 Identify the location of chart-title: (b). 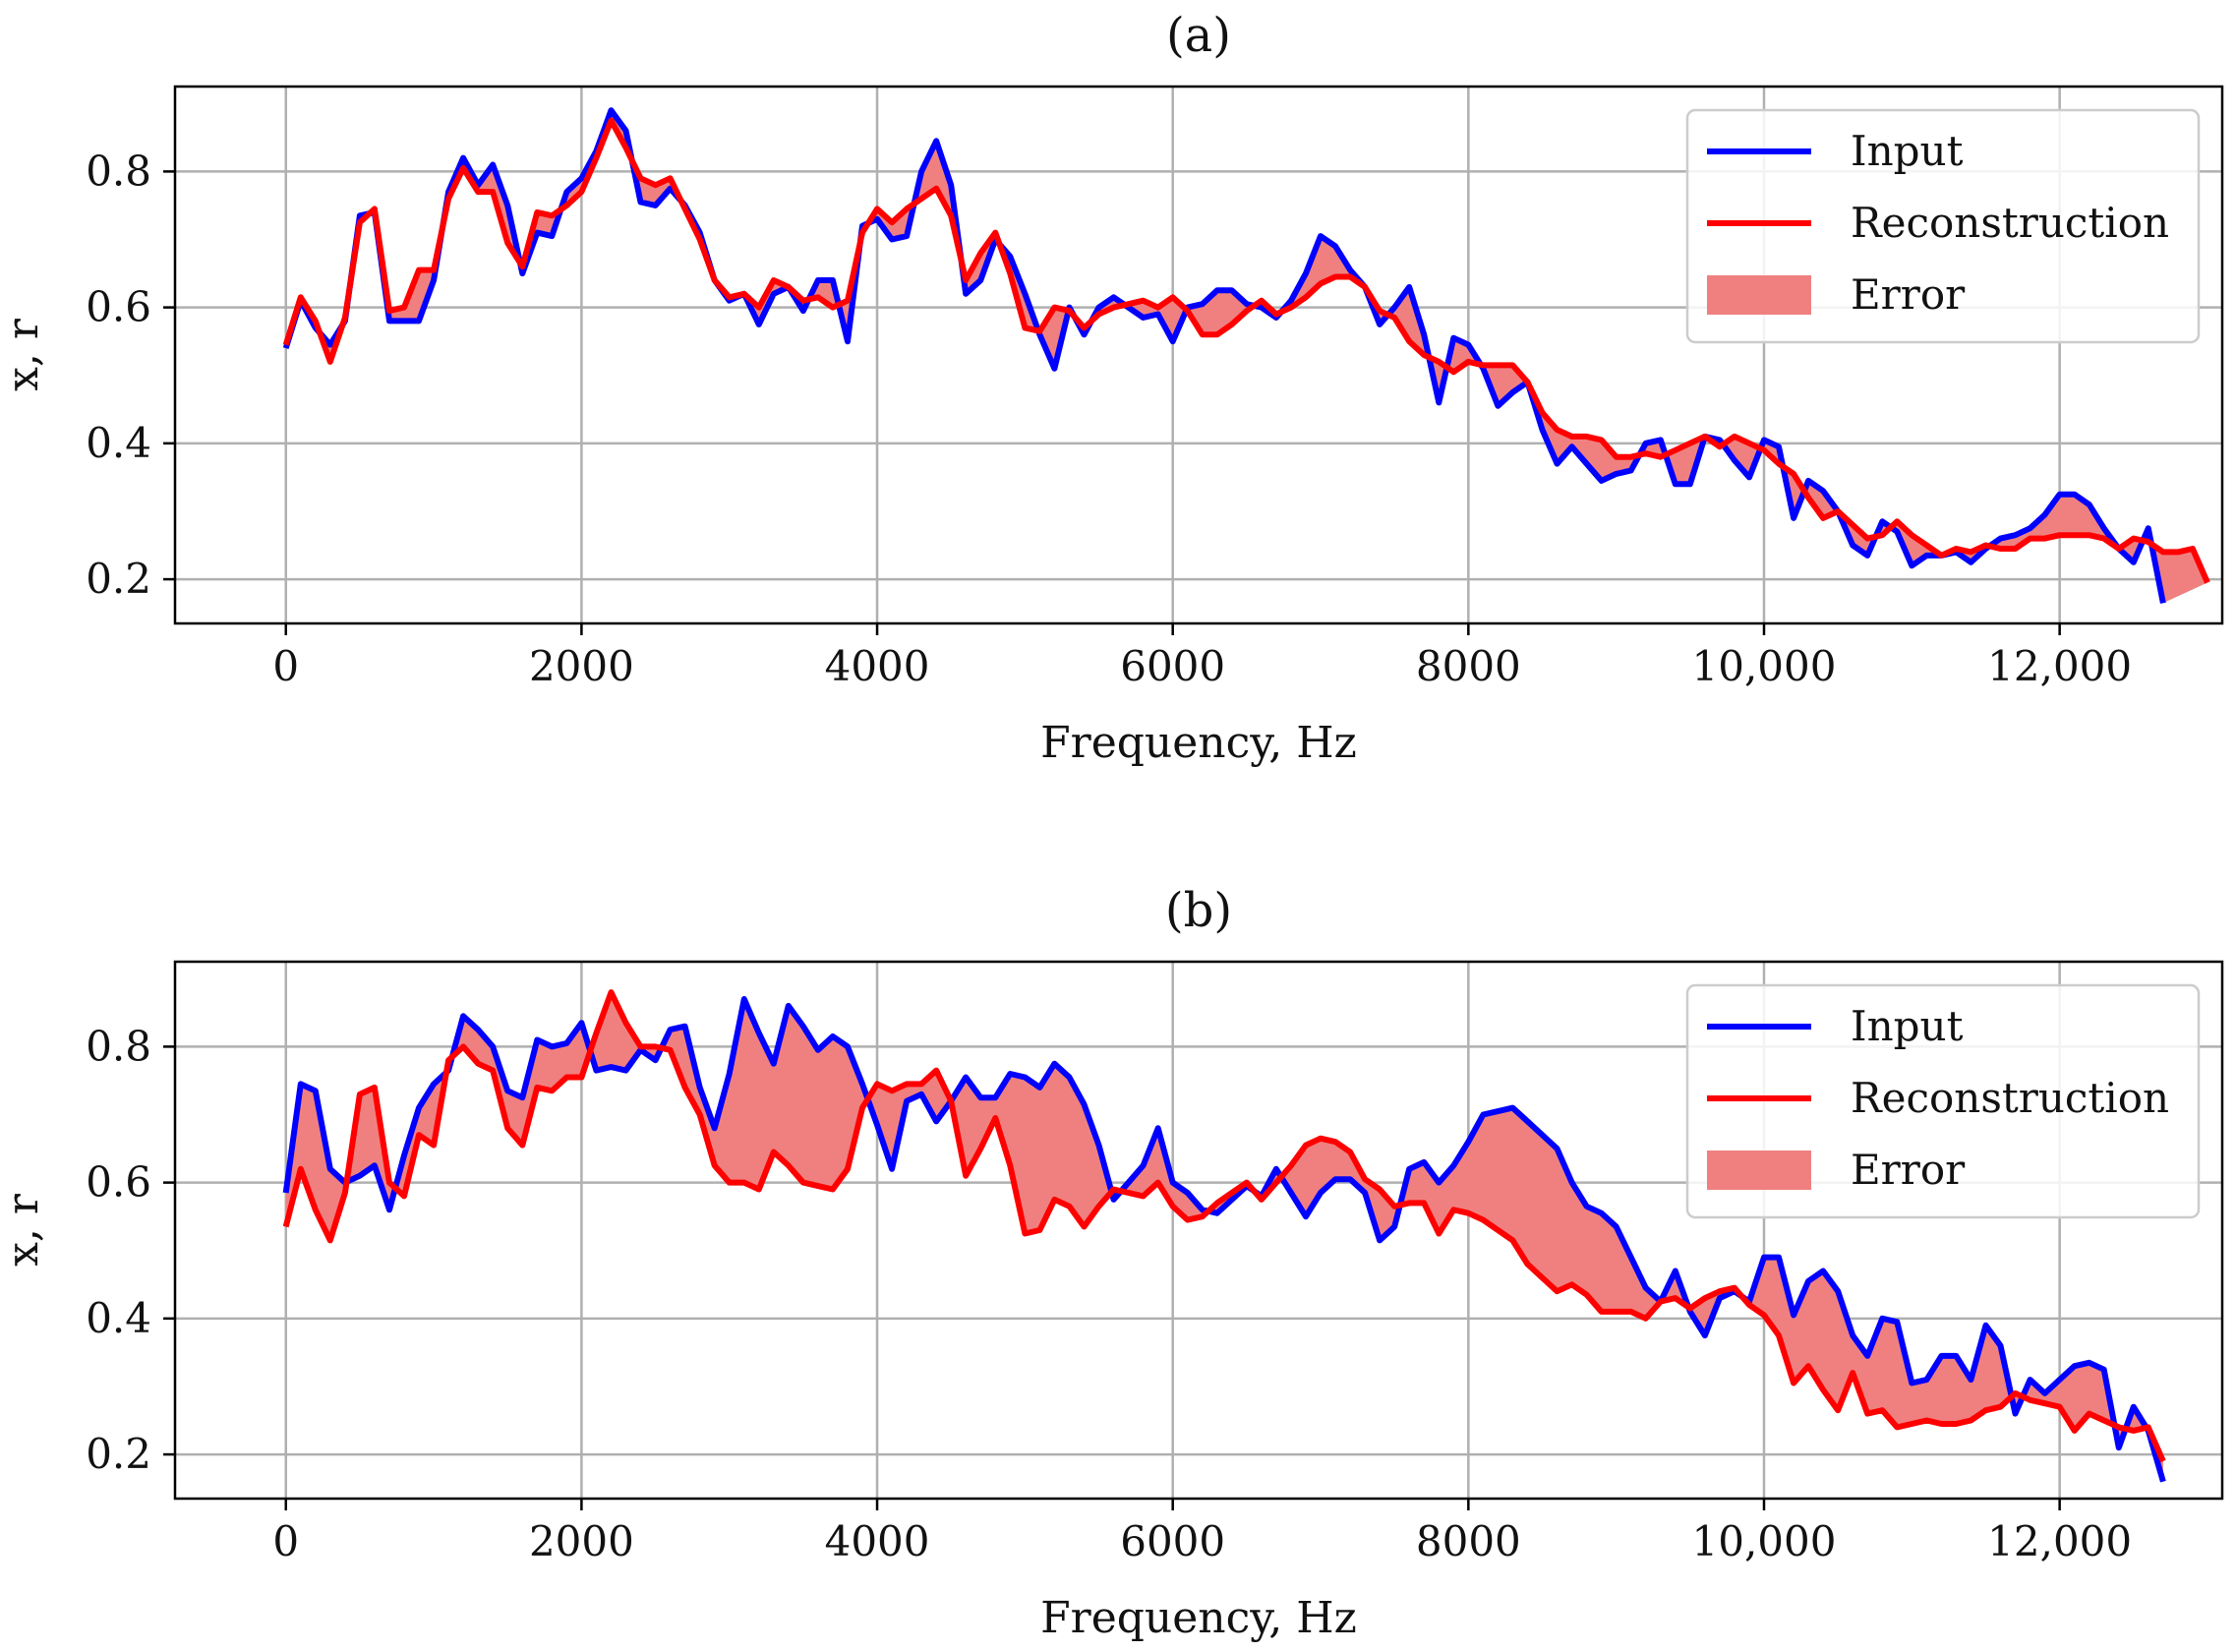
(1198, 910).